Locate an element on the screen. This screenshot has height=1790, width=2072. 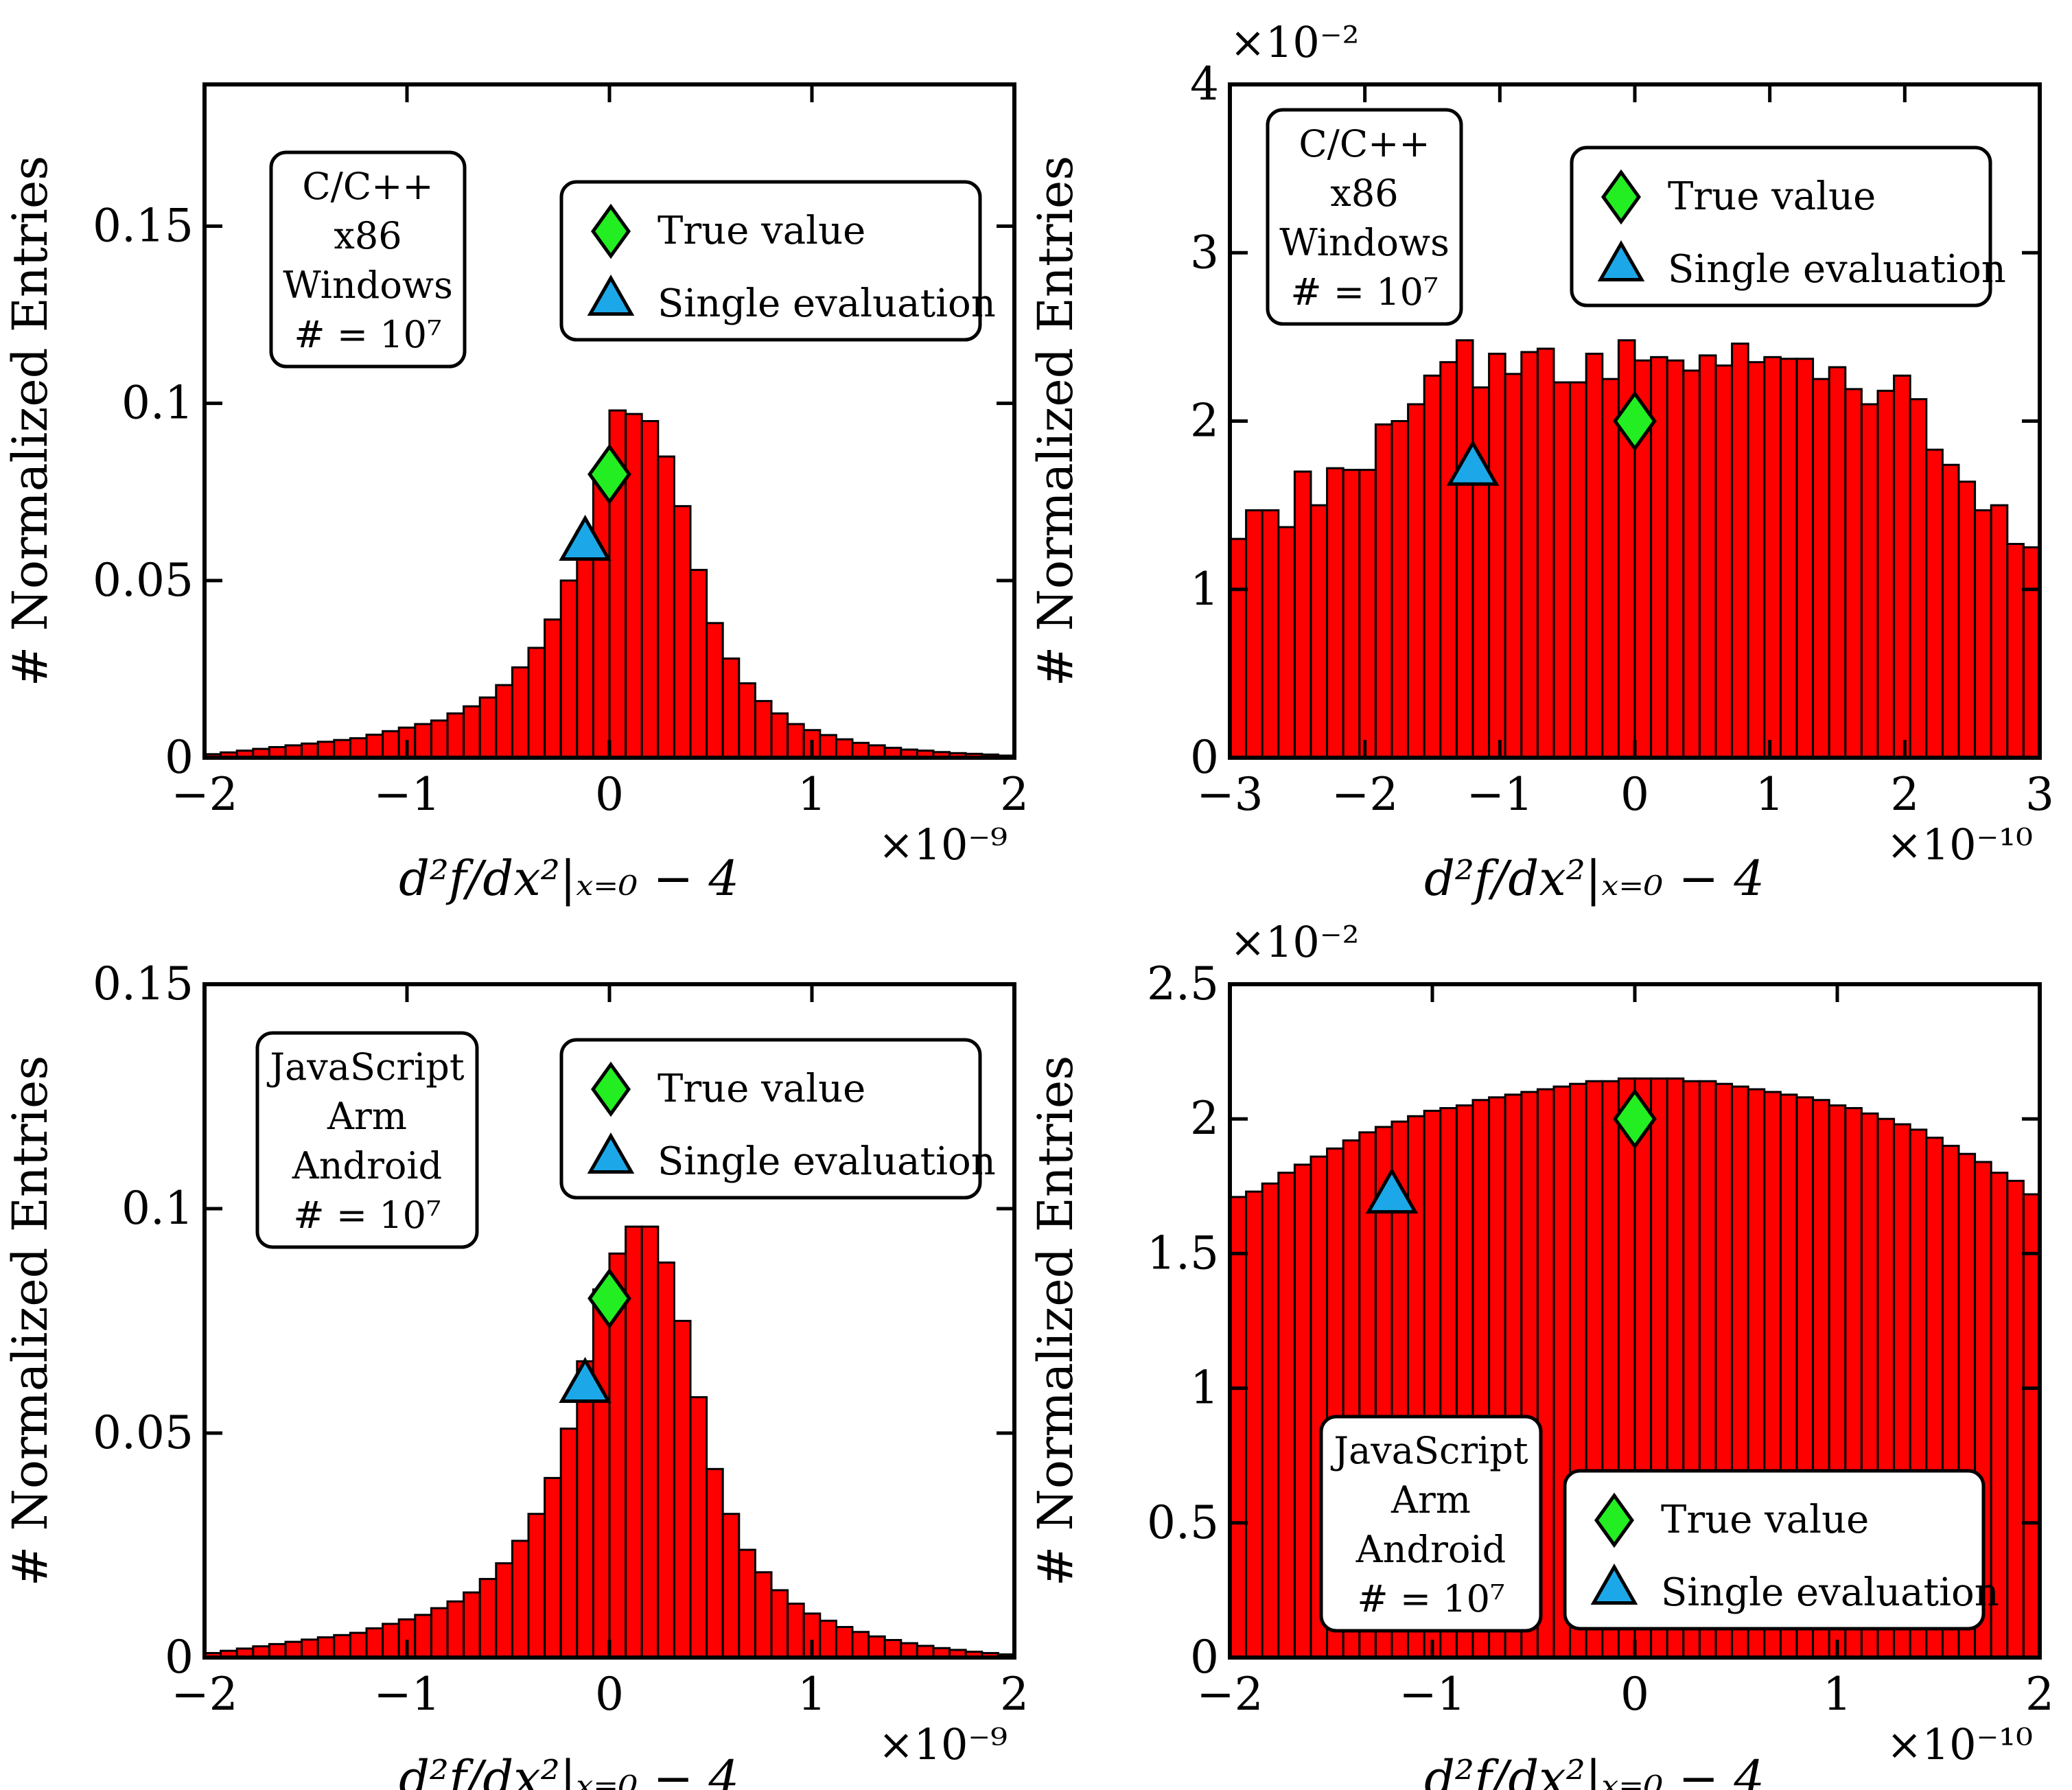
x-tick-label: −2 is located at coordinates (204, 1694).